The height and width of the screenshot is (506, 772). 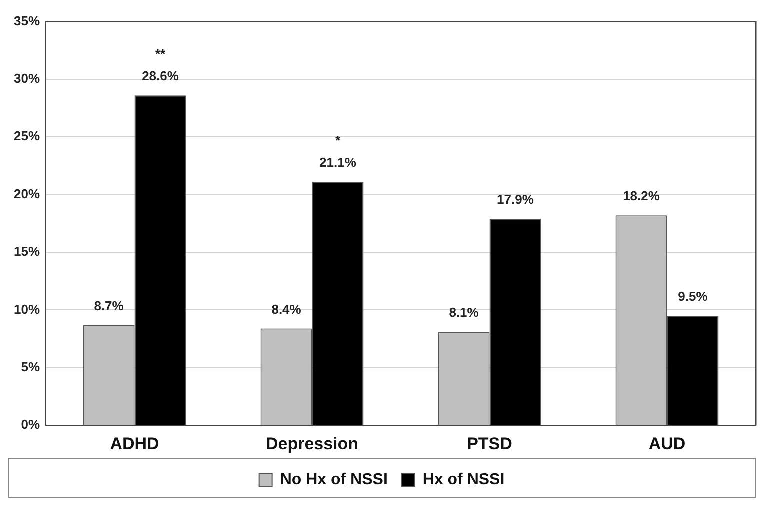 What do you see at coordinates (693, 296) in the screenshot?
I see `data-label: 9.5%` at bounding box center [693, 296].